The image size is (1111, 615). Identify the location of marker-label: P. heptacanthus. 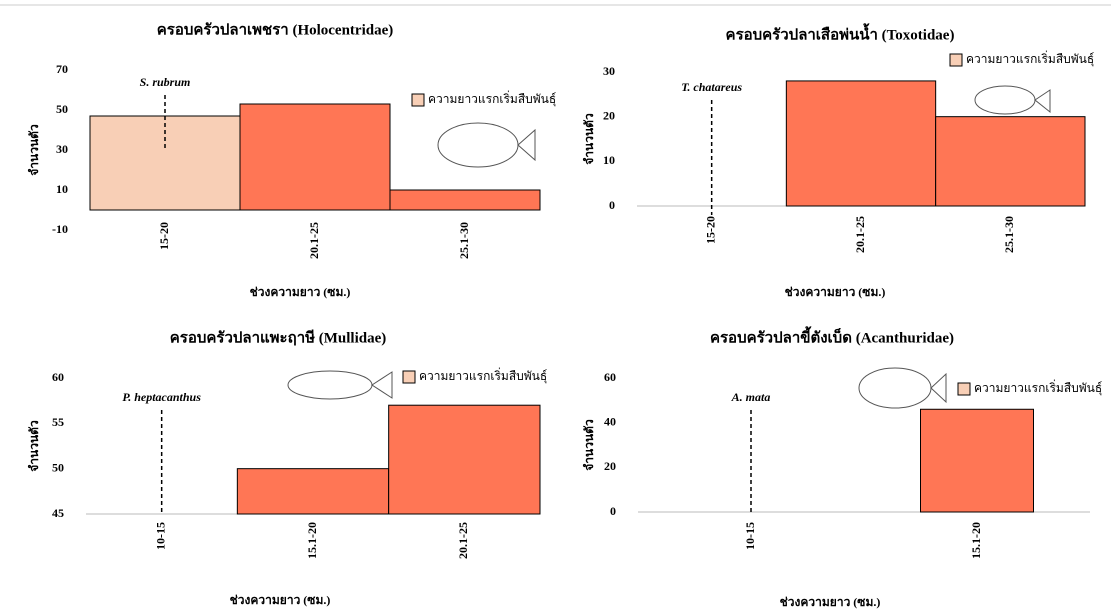
(161, 397).